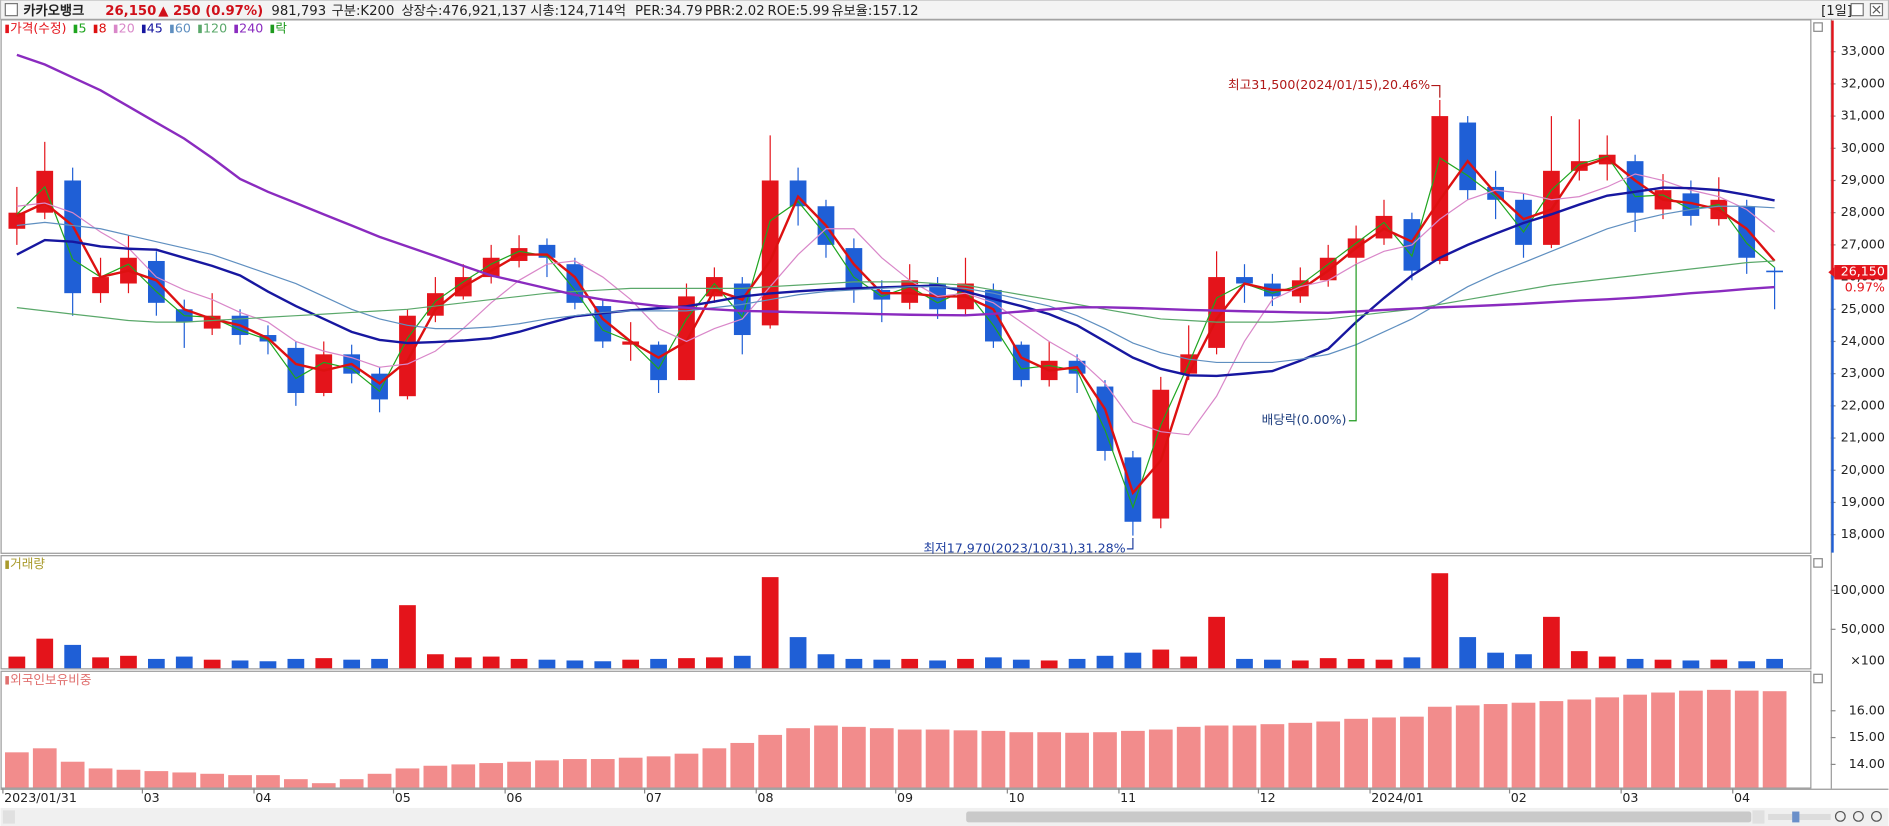 Image resolution: width=1889 pixels, height=826 pixels. I want to click on y-tick-label: 29,000, so click(1863, 179).